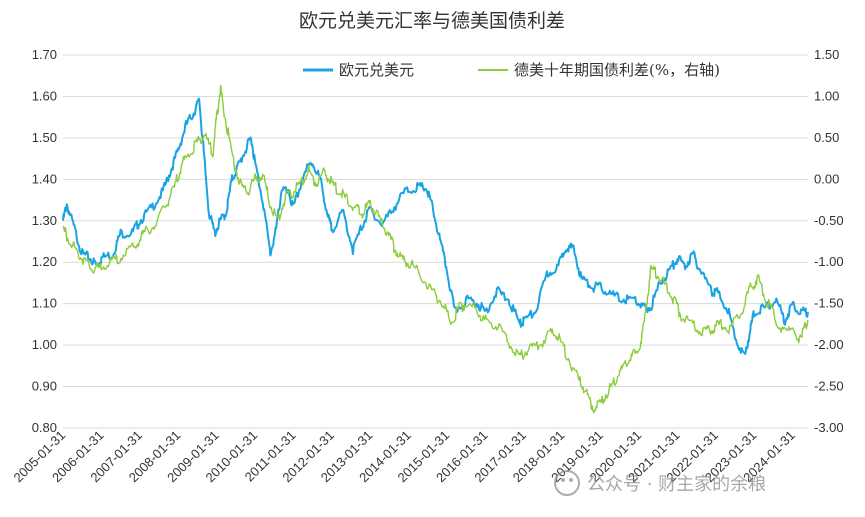 This screenshot has width=865, height=517. What do you see at coordinates (826, 95) in the screenshot?
I see `right-tick-label: 1.00` at bounding box center [826, 95].